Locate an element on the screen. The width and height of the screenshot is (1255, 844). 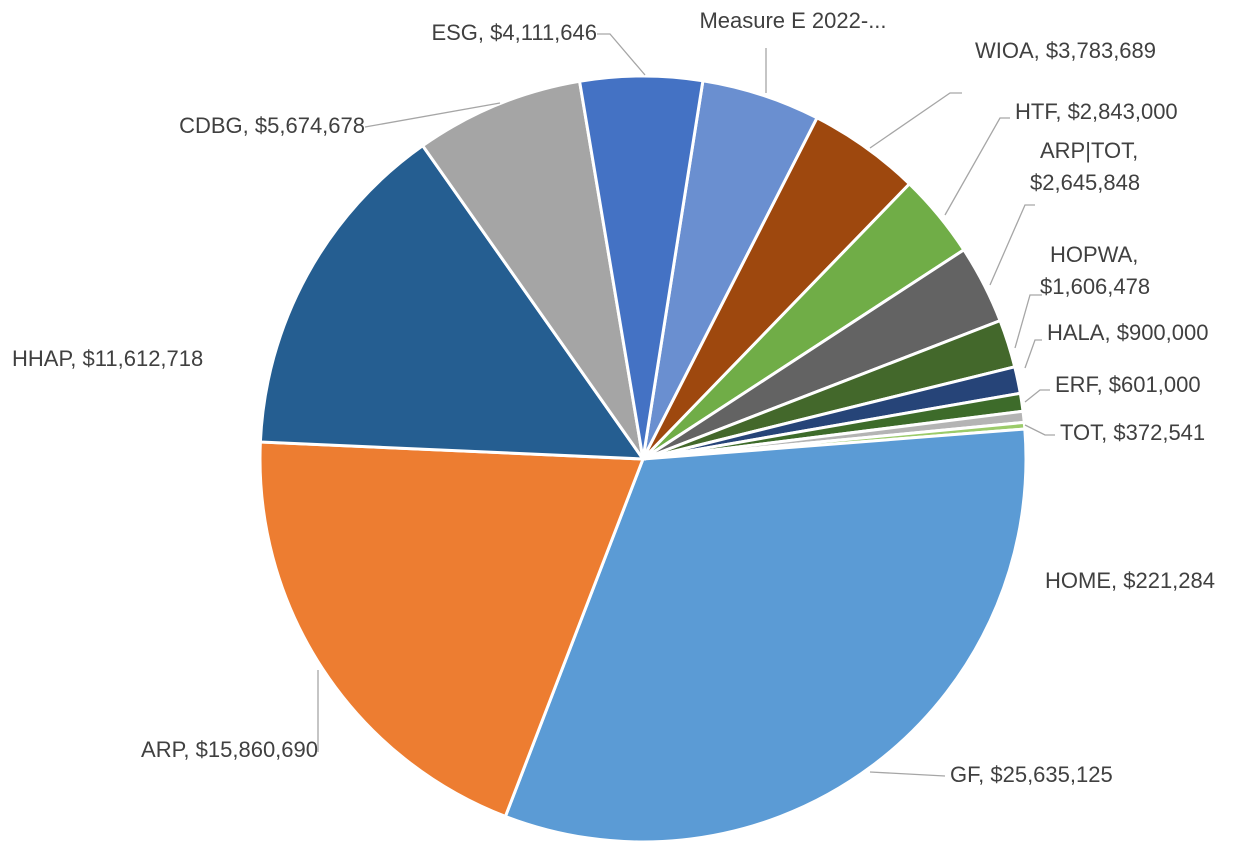
label-category: ARP|TOT is located at coordinates (1087, 150).